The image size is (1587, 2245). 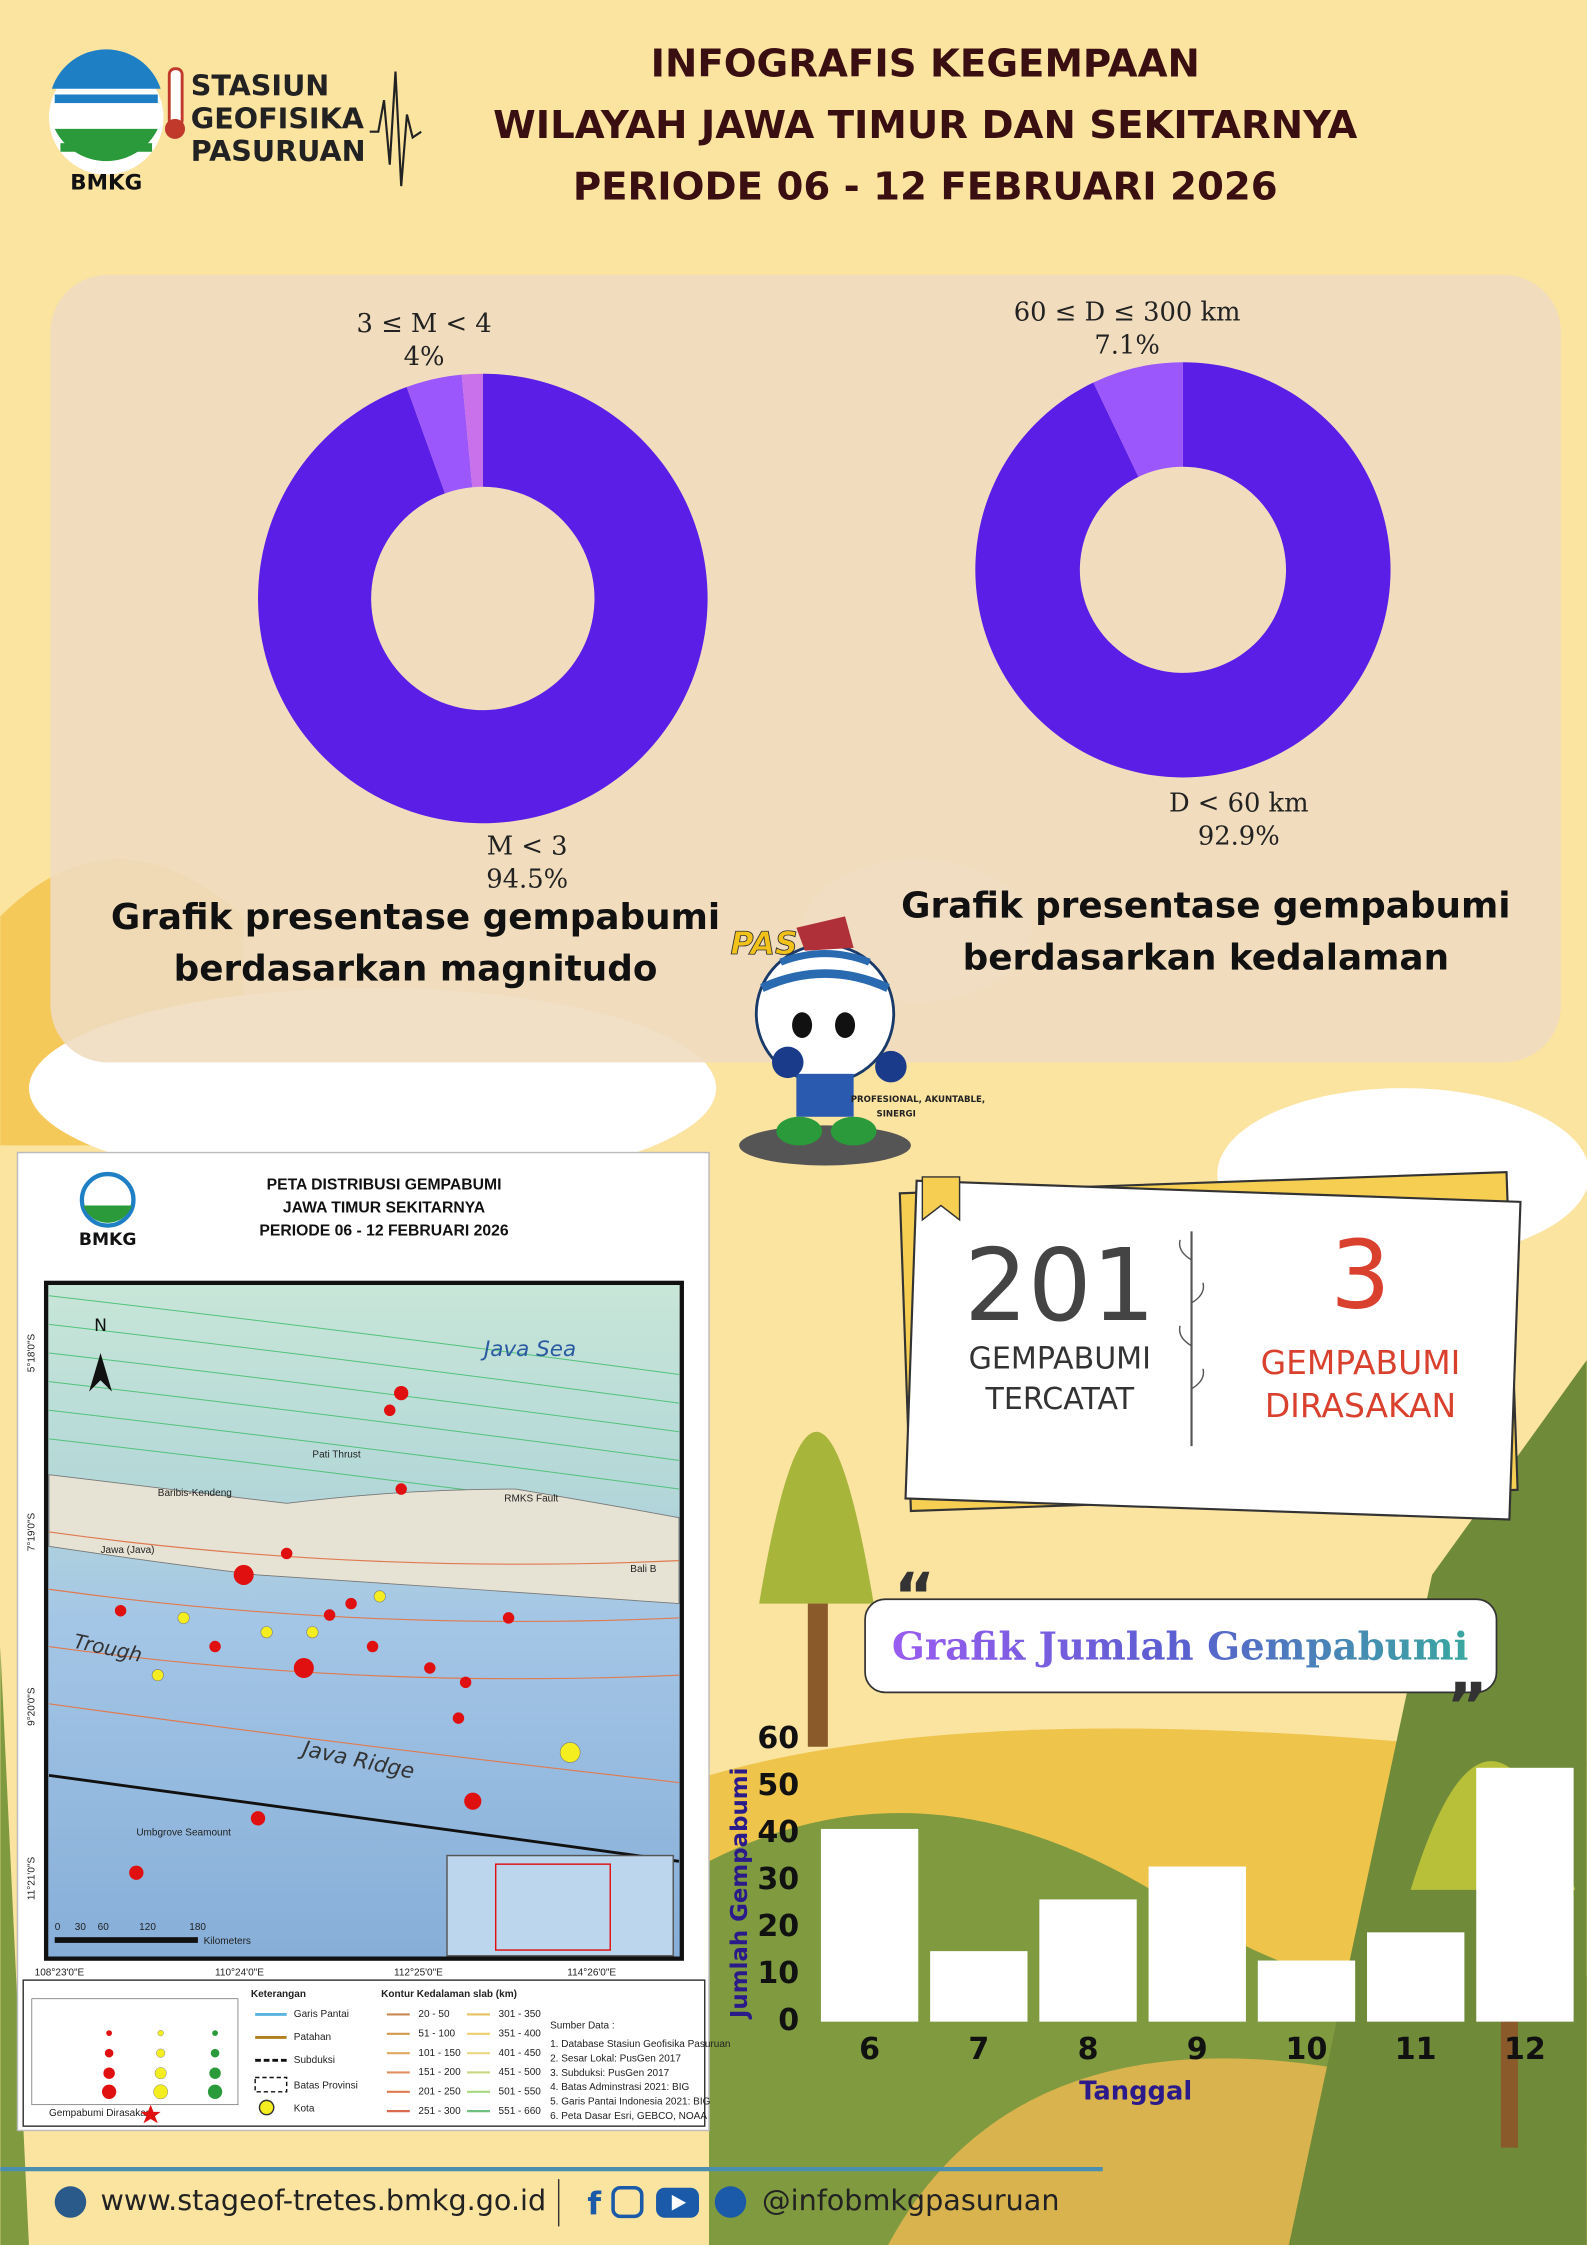 I want to click on y-tick-label: 40, so click(x=778, y=1832).